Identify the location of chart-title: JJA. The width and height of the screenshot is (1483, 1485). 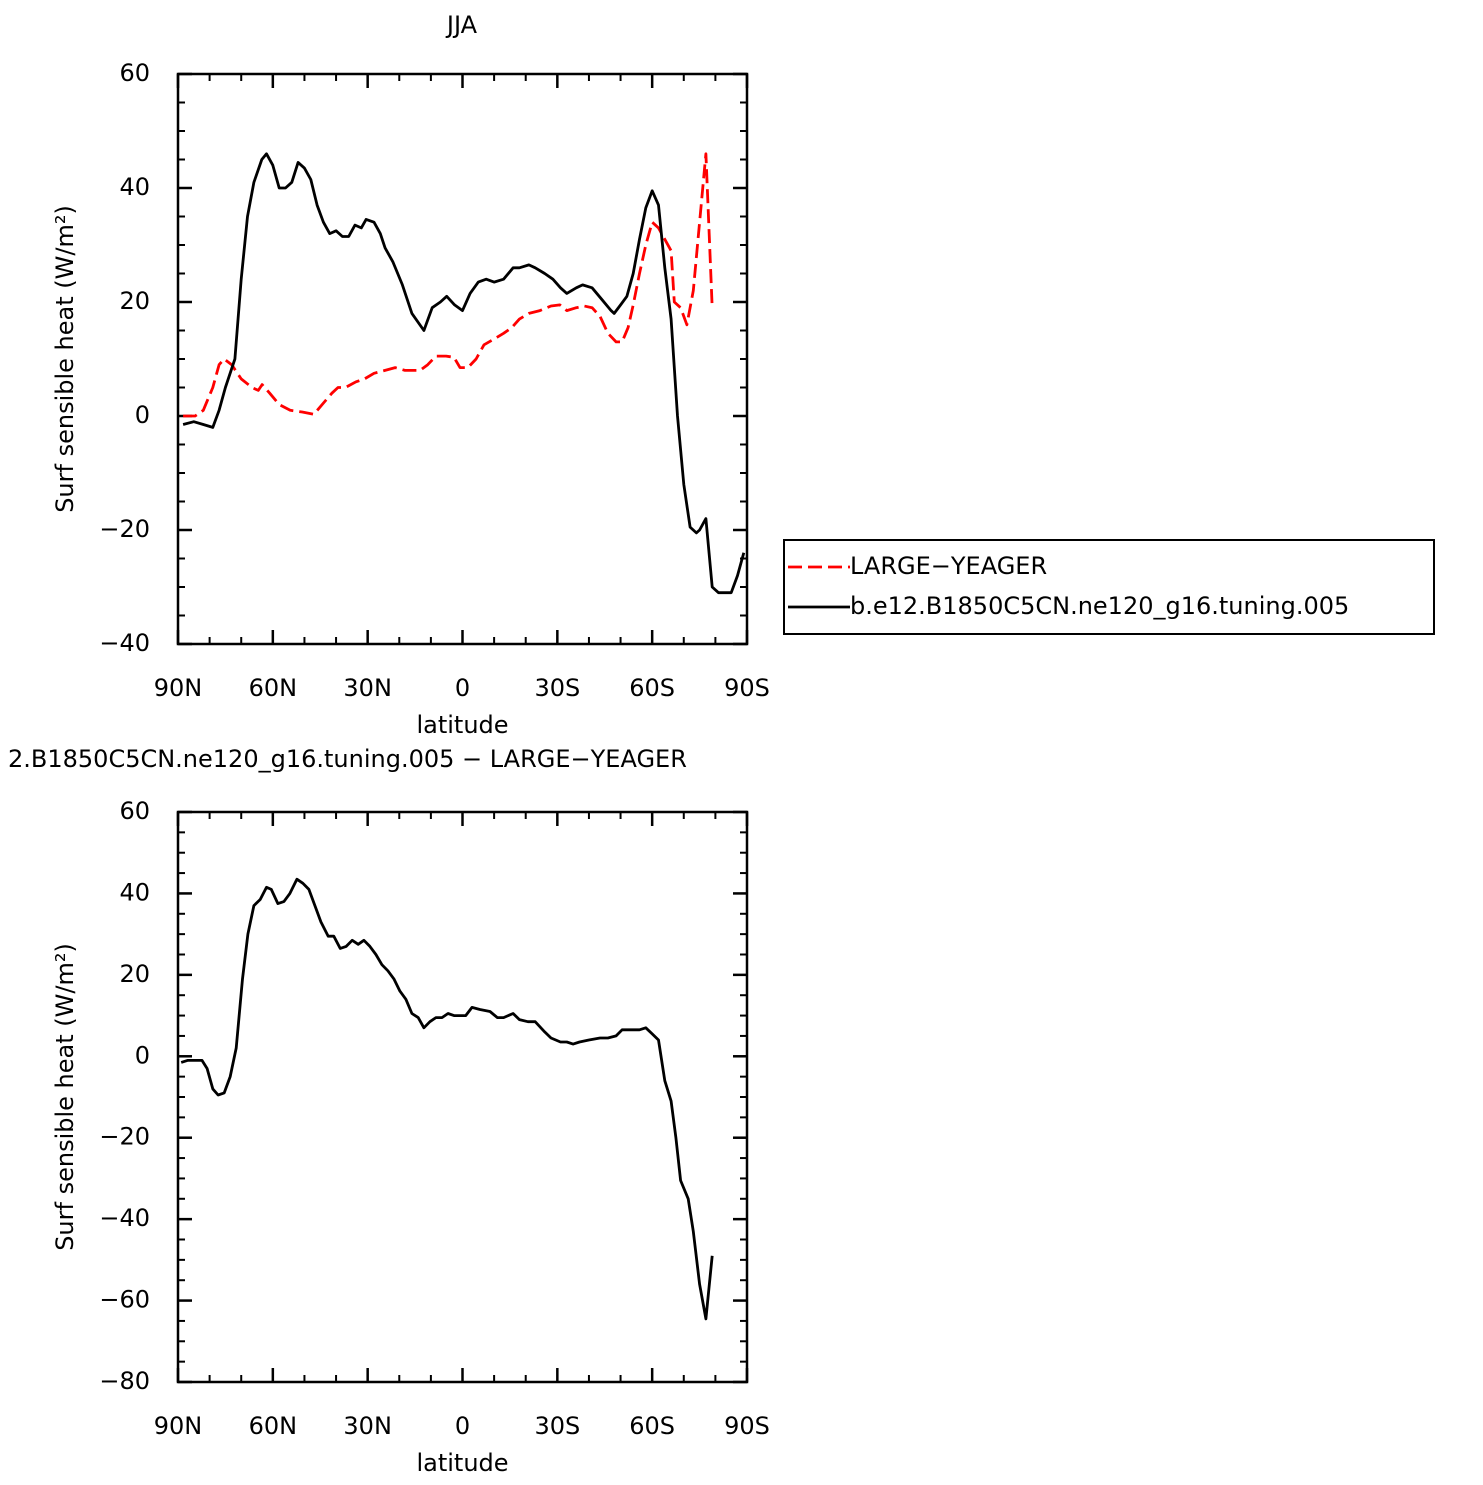
(461, 25).